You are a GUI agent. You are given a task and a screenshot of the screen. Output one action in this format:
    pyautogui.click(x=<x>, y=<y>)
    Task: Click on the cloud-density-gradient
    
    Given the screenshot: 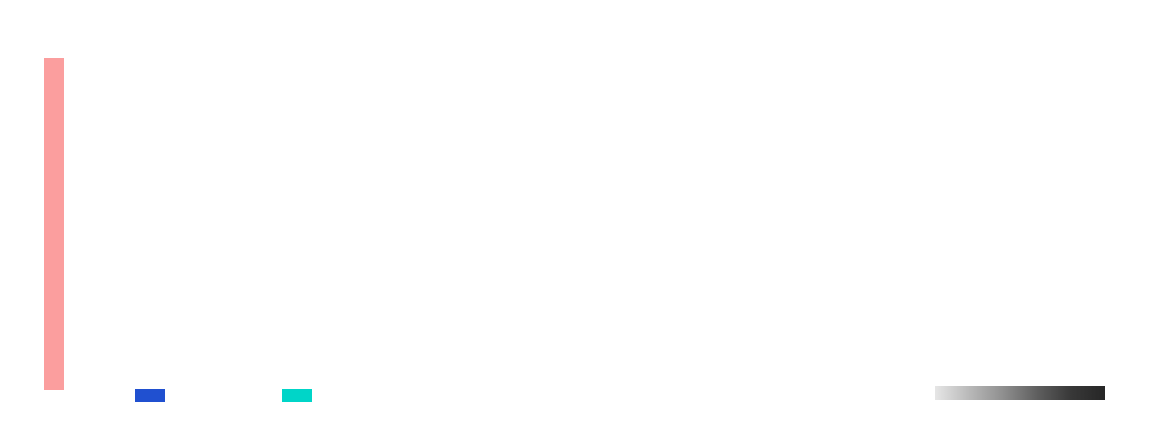 What is the action you would take?
    pyautogui.click(x=1020, y=393)
    